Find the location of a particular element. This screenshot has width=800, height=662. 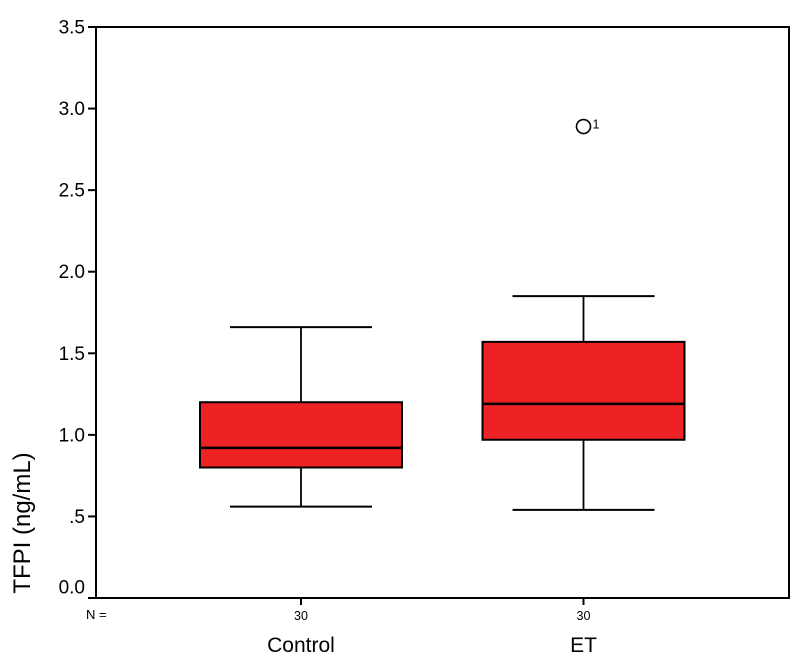

y-tick-label: 2.5 is located at coordinates (72, 191).